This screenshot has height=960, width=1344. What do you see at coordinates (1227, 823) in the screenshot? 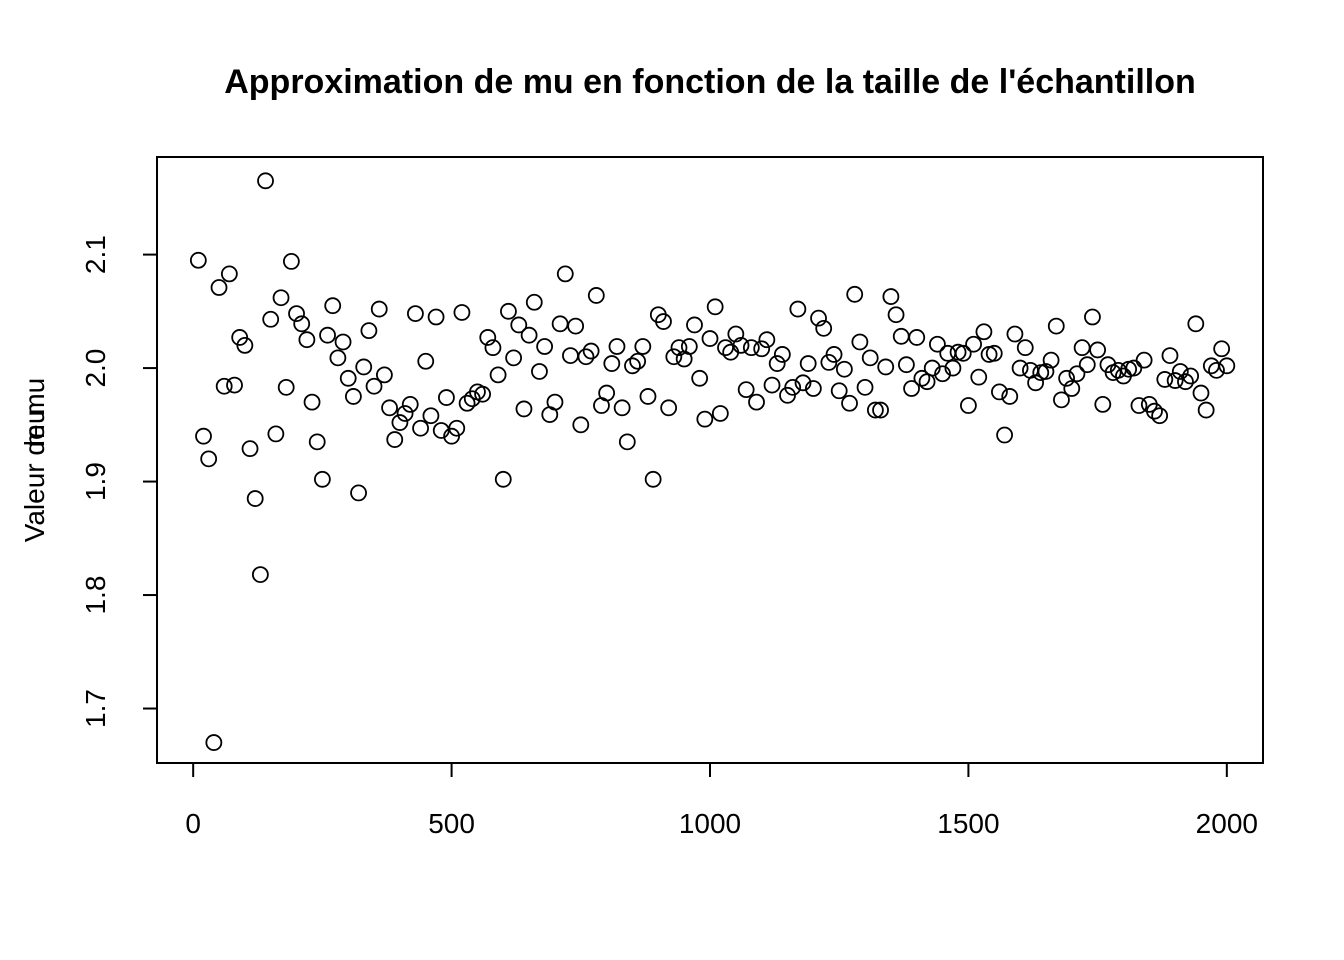
I see `x-tick-label: 2000` at bounding box center [1227, 823].